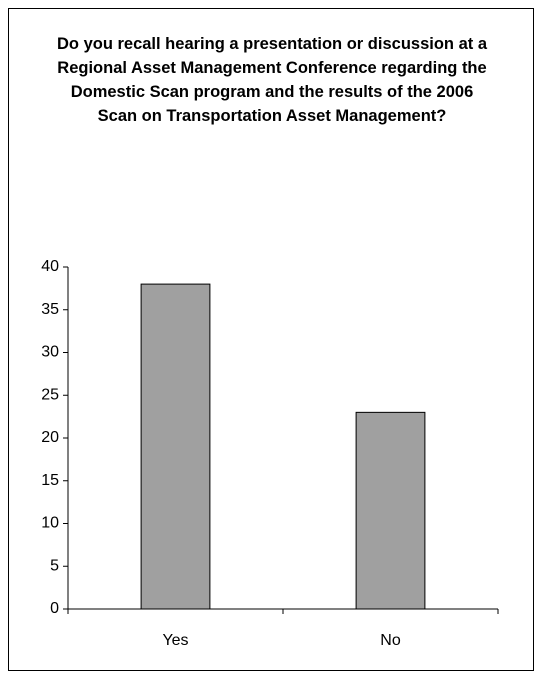 The width and height of the screenshot is (543, 680). Describe the element at coordinates (50, 437) in the screenshot. I see `y-tick-label: 20` at that location.